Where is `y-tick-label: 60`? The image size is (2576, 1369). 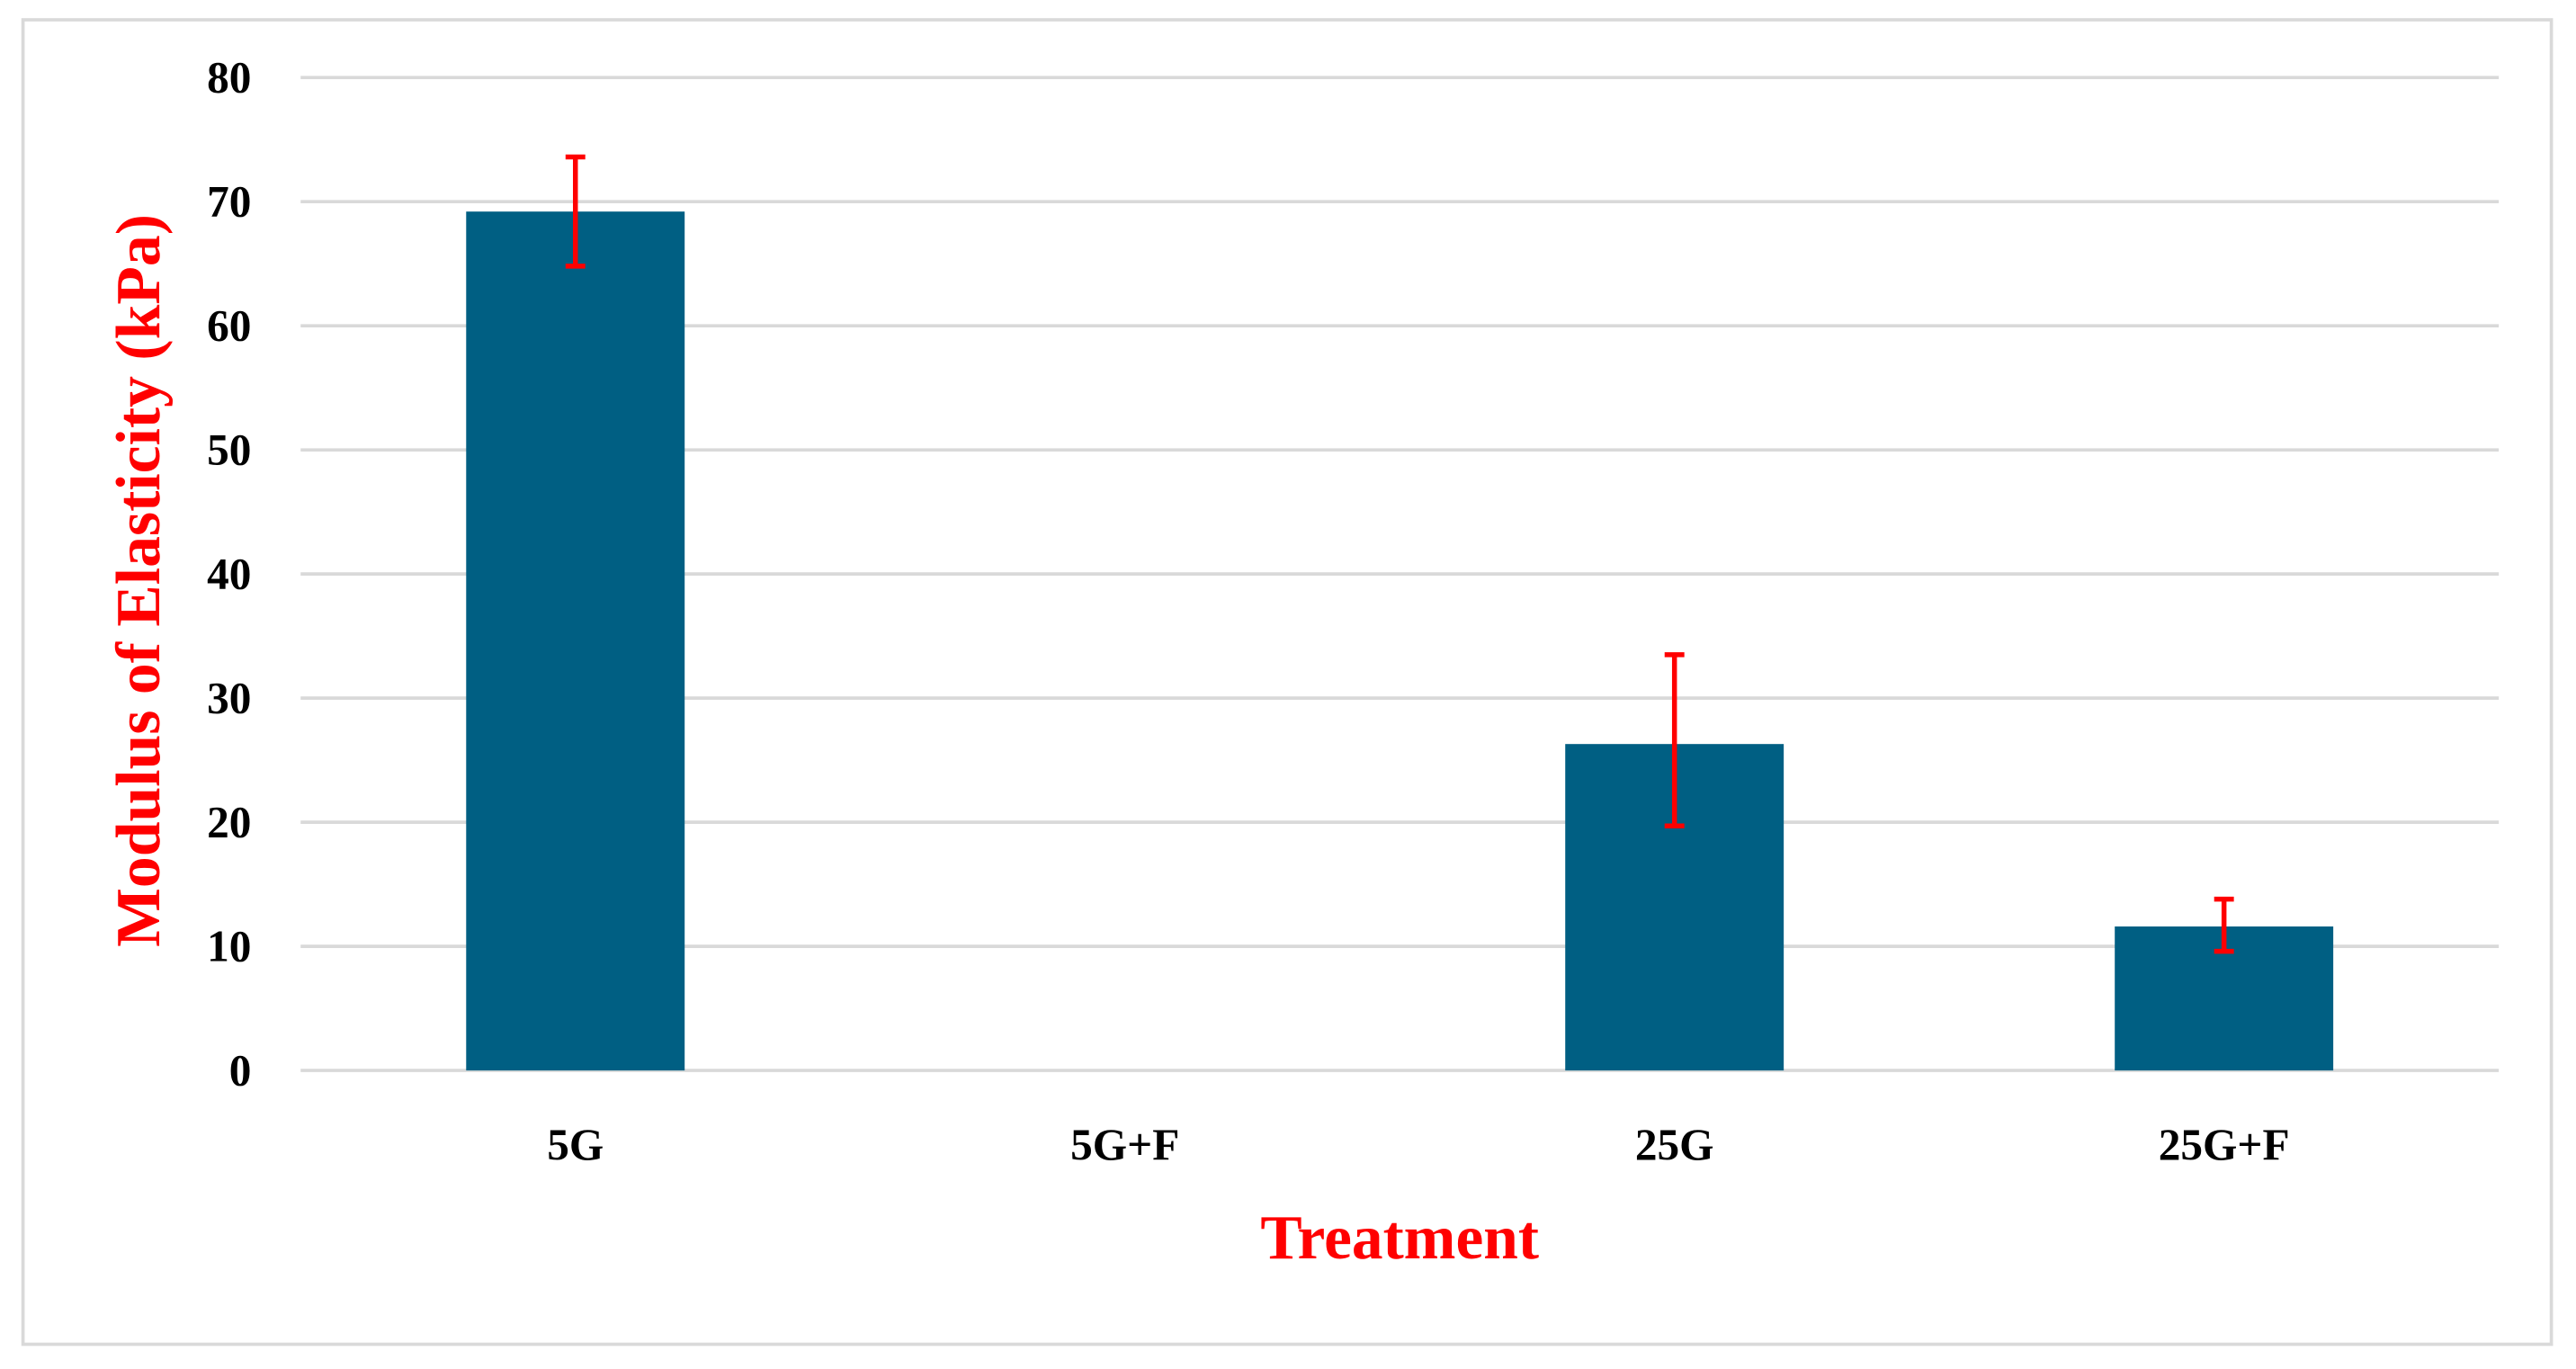
y-tick-label: 60 is located at coordinates (229, 326).